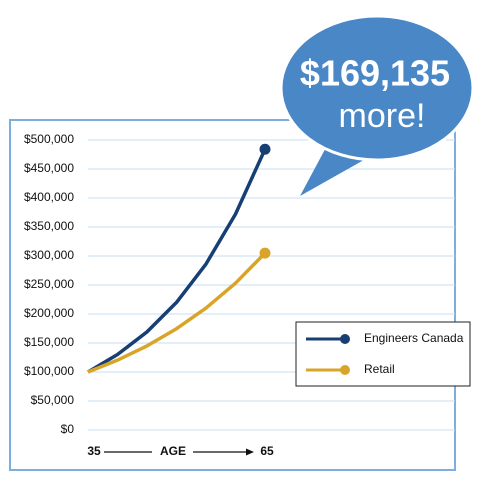 The width and height of the screenshot is (500, 480). What do you see at coordinates (414, 338) in the screenshot?
I see `legend-label: Engineers Canada` at bounding box center [414, 338].